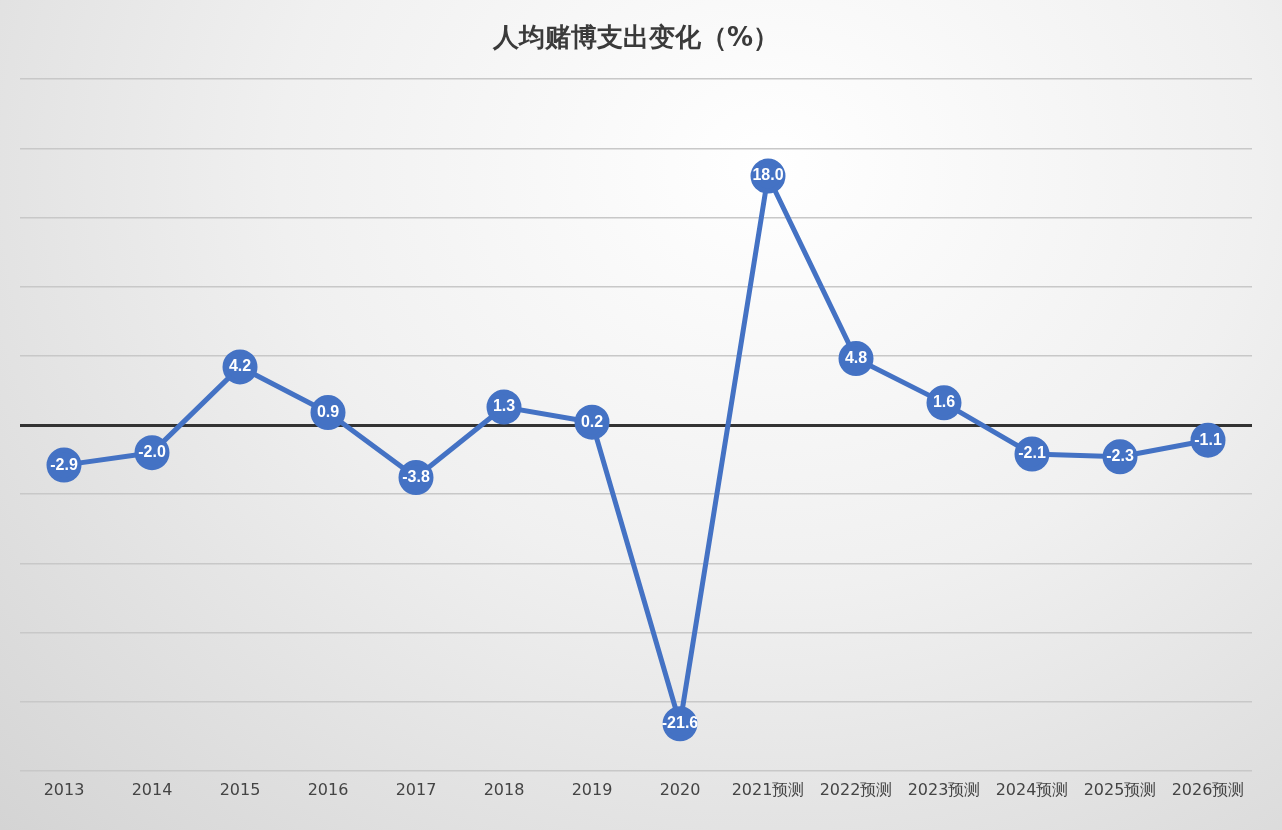 This screenshot has height=830, width=1282. Describe the element at coordinates (592, 789) in the screenshot. I see `x-tick-label: 2019` at that location.